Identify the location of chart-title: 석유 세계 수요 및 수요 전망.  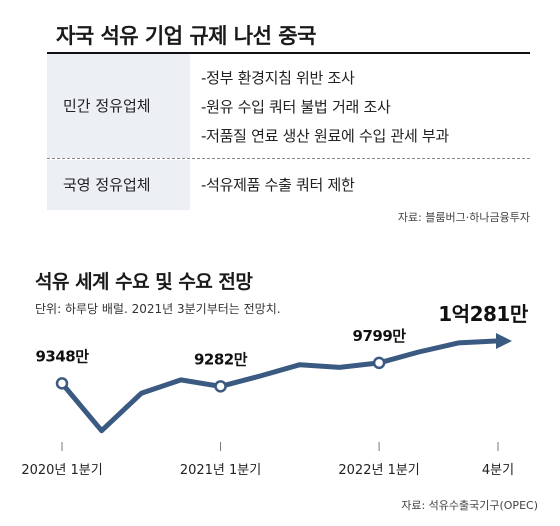
(144, 282).